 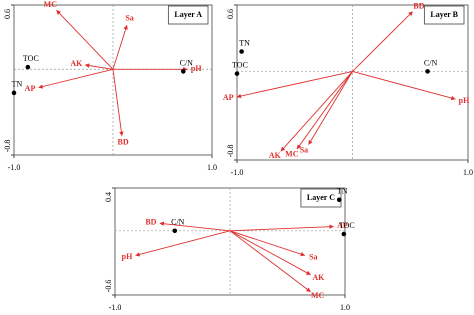 What do you see at coordinates (108, 197) in the screenshot?
I see `y-tick-label: 0.4` at bounding box center [108, 197].